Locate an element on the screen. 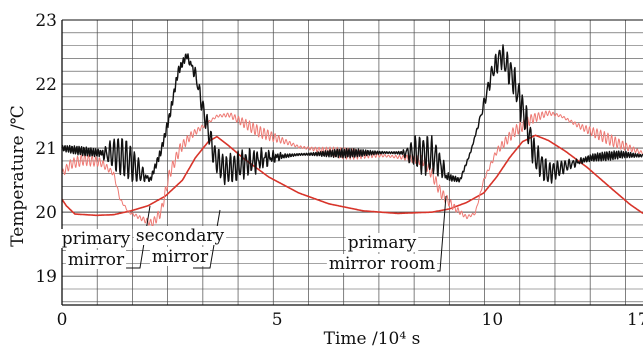  annotation-label-secondary-mirror: mirror is located at coordinates (180, 257).